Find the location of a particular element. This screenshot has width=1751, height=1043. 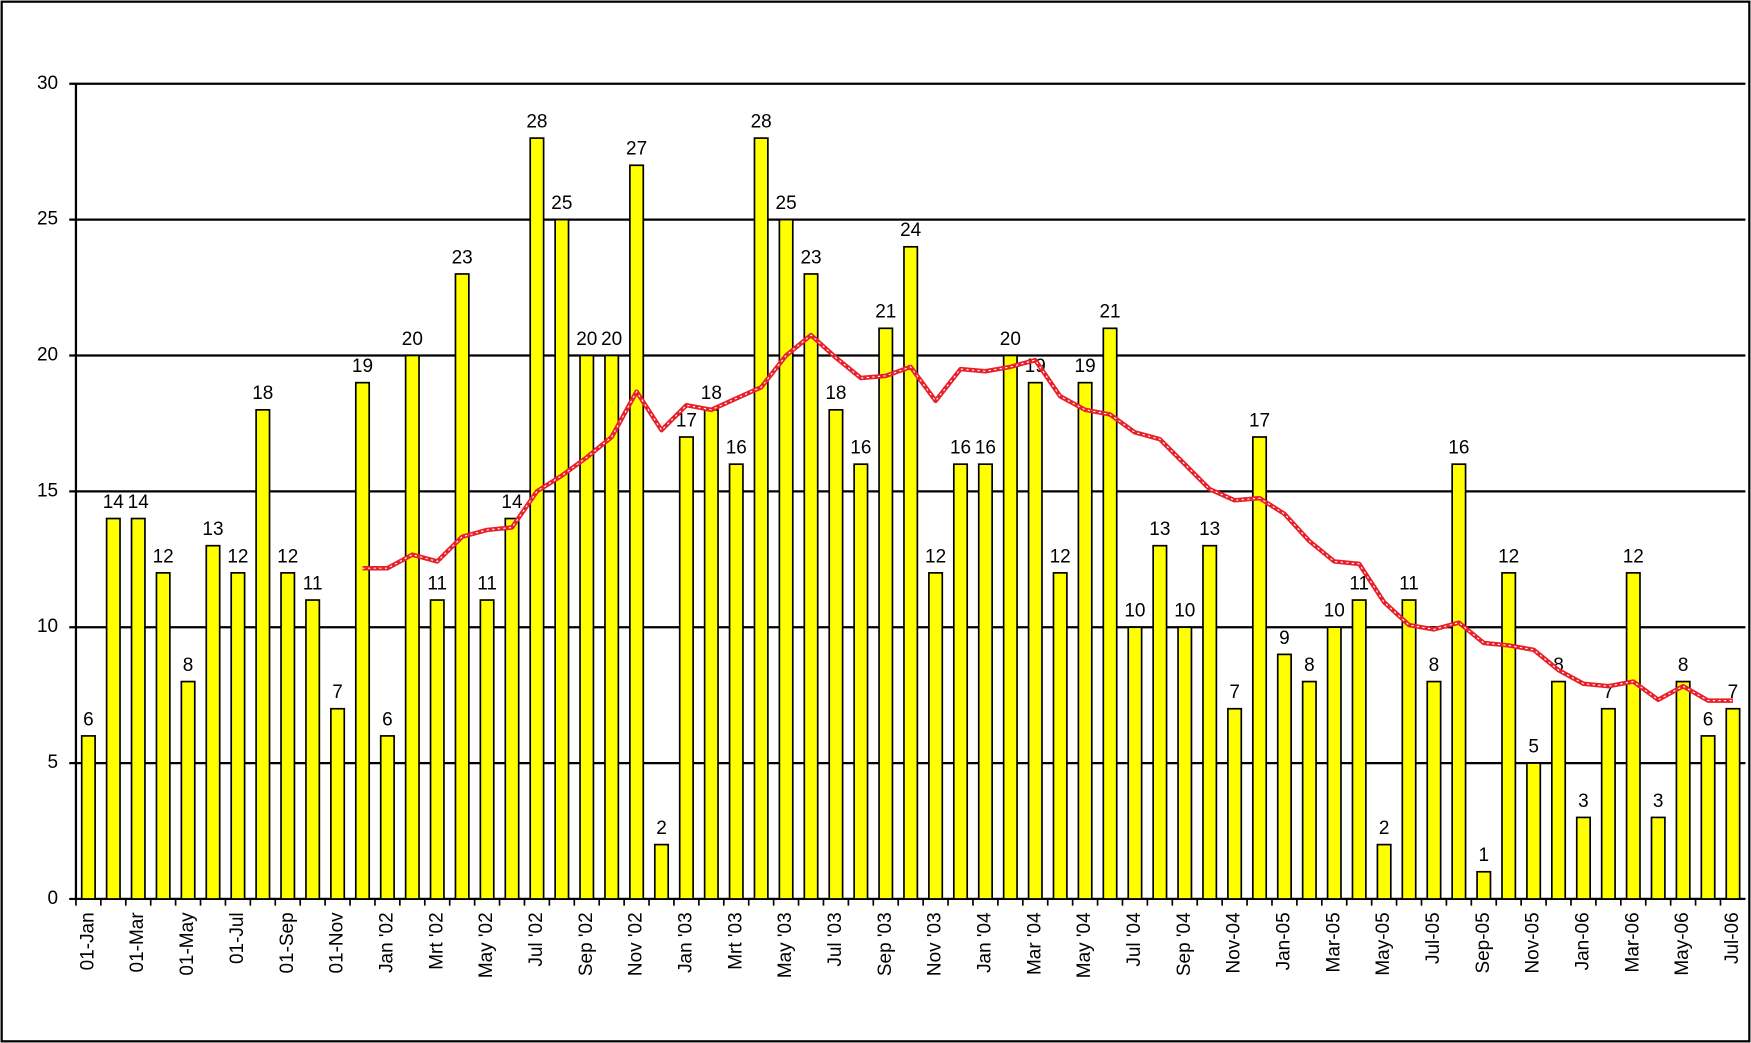

data-label: 28 is located at coordinates (536, 121).